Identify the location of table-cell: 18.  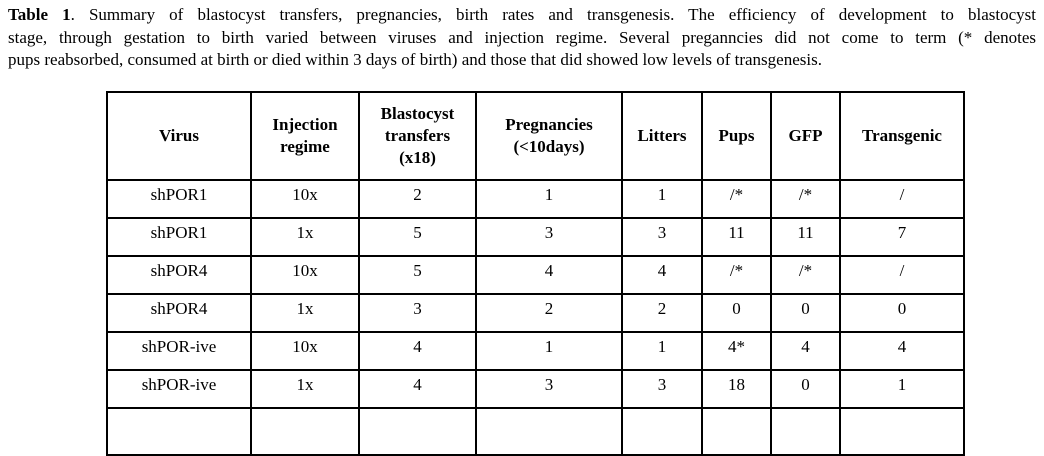
(736, 389).